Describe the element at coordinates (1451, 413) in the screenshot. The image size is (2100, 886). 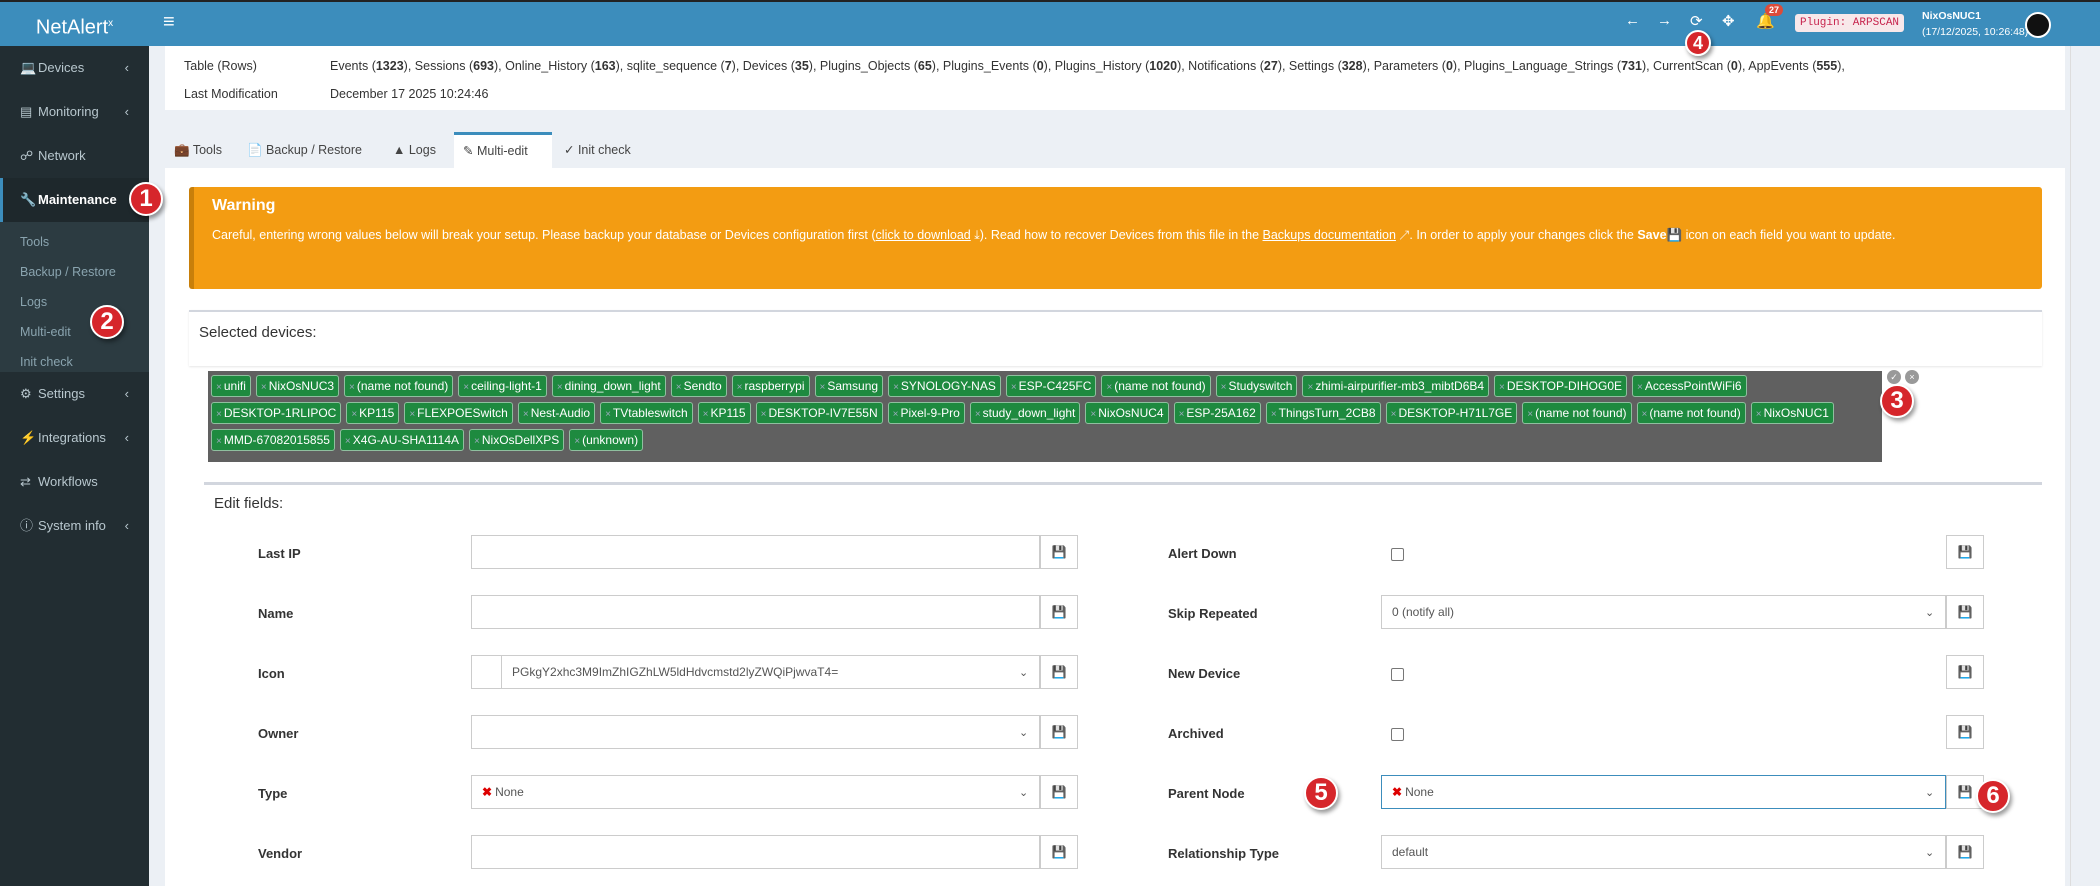
I see `device-tag: × DESKTOP-H71L7GE` at that location.